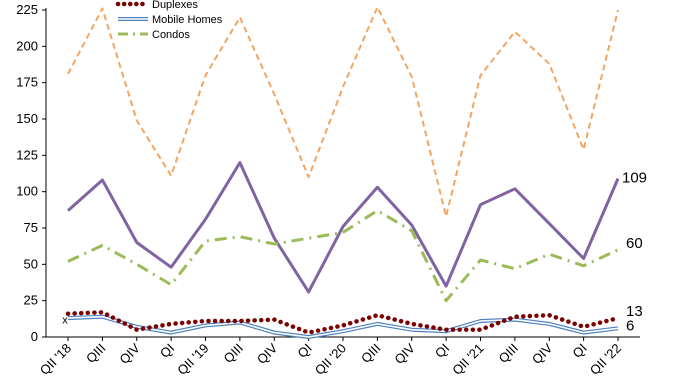  What do you see at coordinates (27, 118) in the screenshot?
I see `y-tick-label: 150` at bounding box center [27, 118].